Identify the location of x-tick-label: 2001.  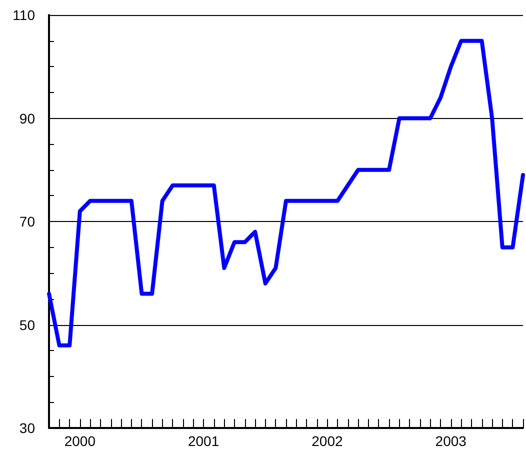
(204, 441).